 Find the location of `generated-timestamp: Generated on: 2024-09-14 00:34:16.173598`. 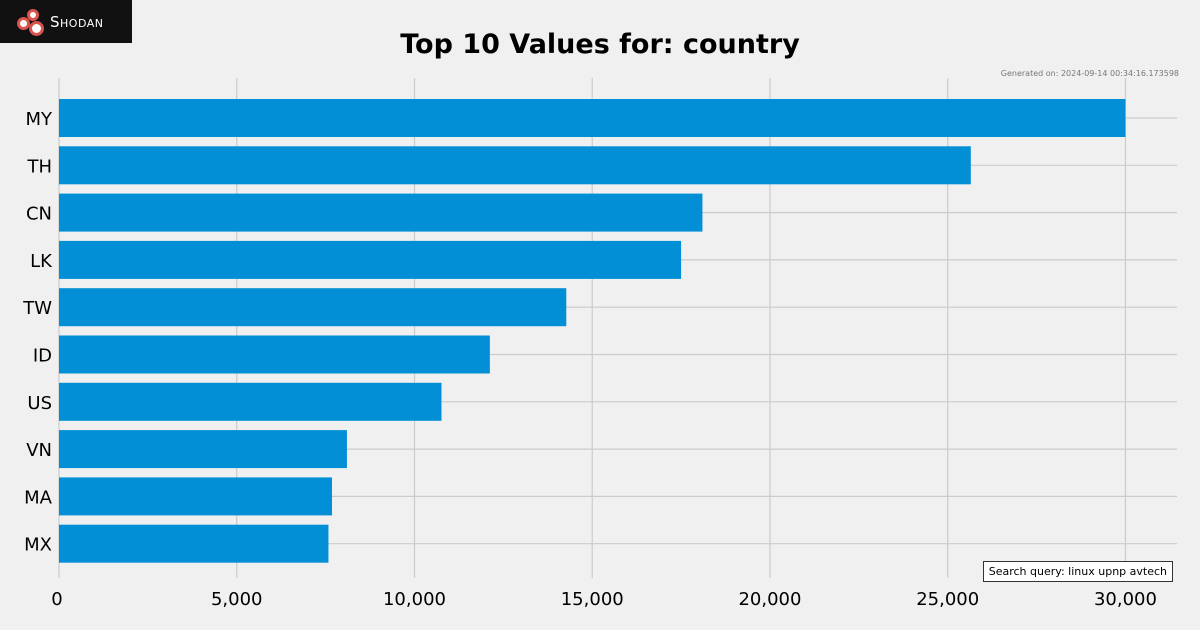

generated-timestamp: Generated on: 2024-09-14 00:34:16.173598 is located at coordinates (1089, 73).